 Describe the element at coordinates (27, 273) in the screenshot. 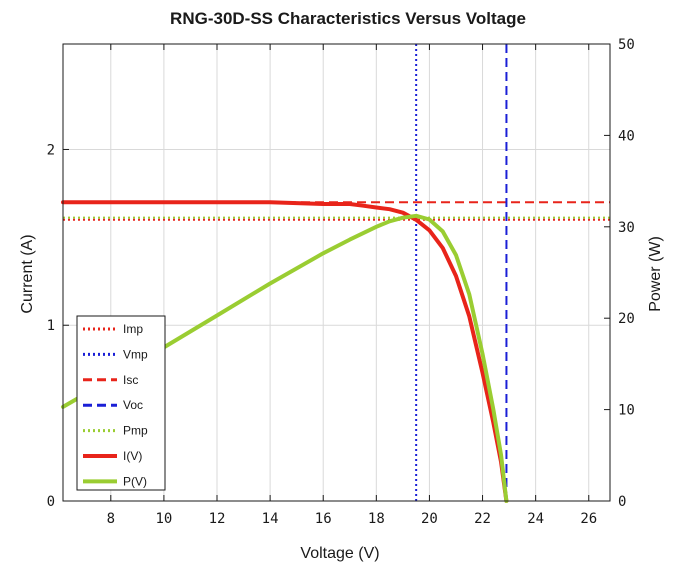

I see `y-axis-left-label: Current (A)` at that location.